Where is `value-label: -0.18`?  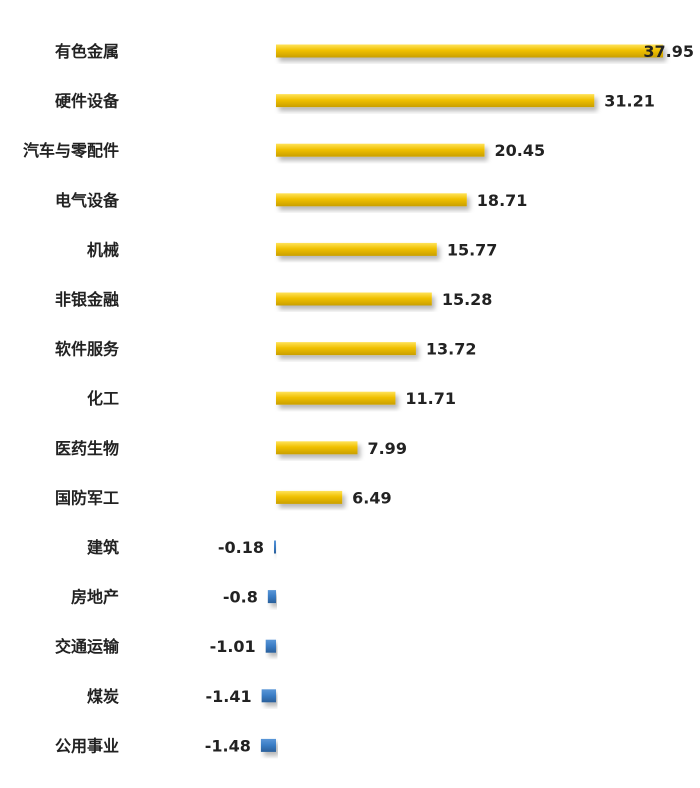
value-label: -0.18 is located at coordinates (241, 547).